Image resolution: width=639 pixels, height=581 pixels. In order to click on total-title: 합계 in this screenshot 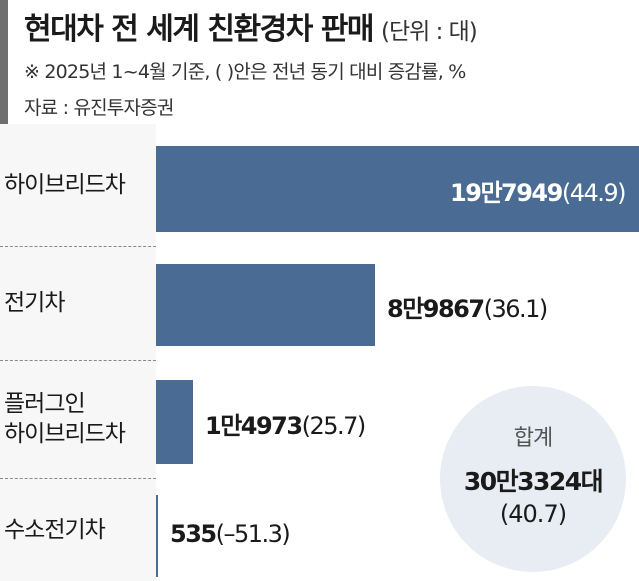, I will do `click(533, 438)`.